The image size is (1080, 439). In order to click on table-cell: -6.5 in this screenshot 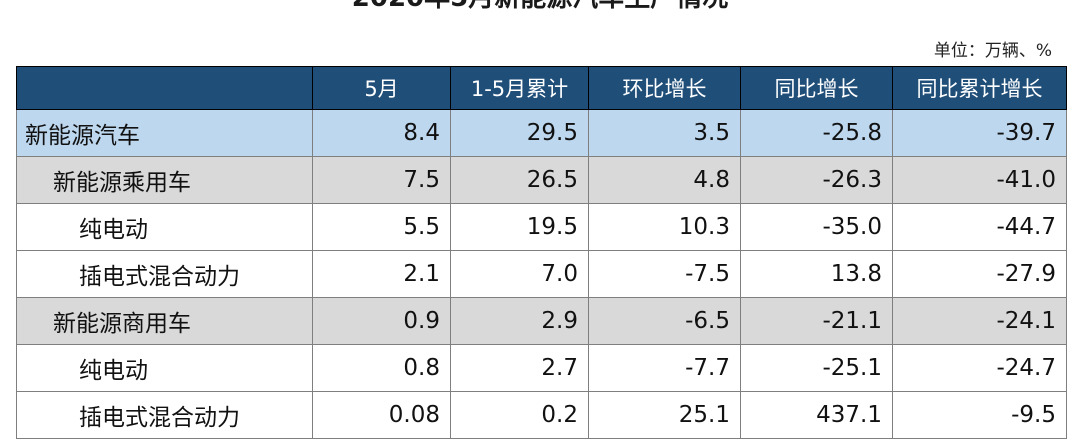, I will do `click(664, 321)`.